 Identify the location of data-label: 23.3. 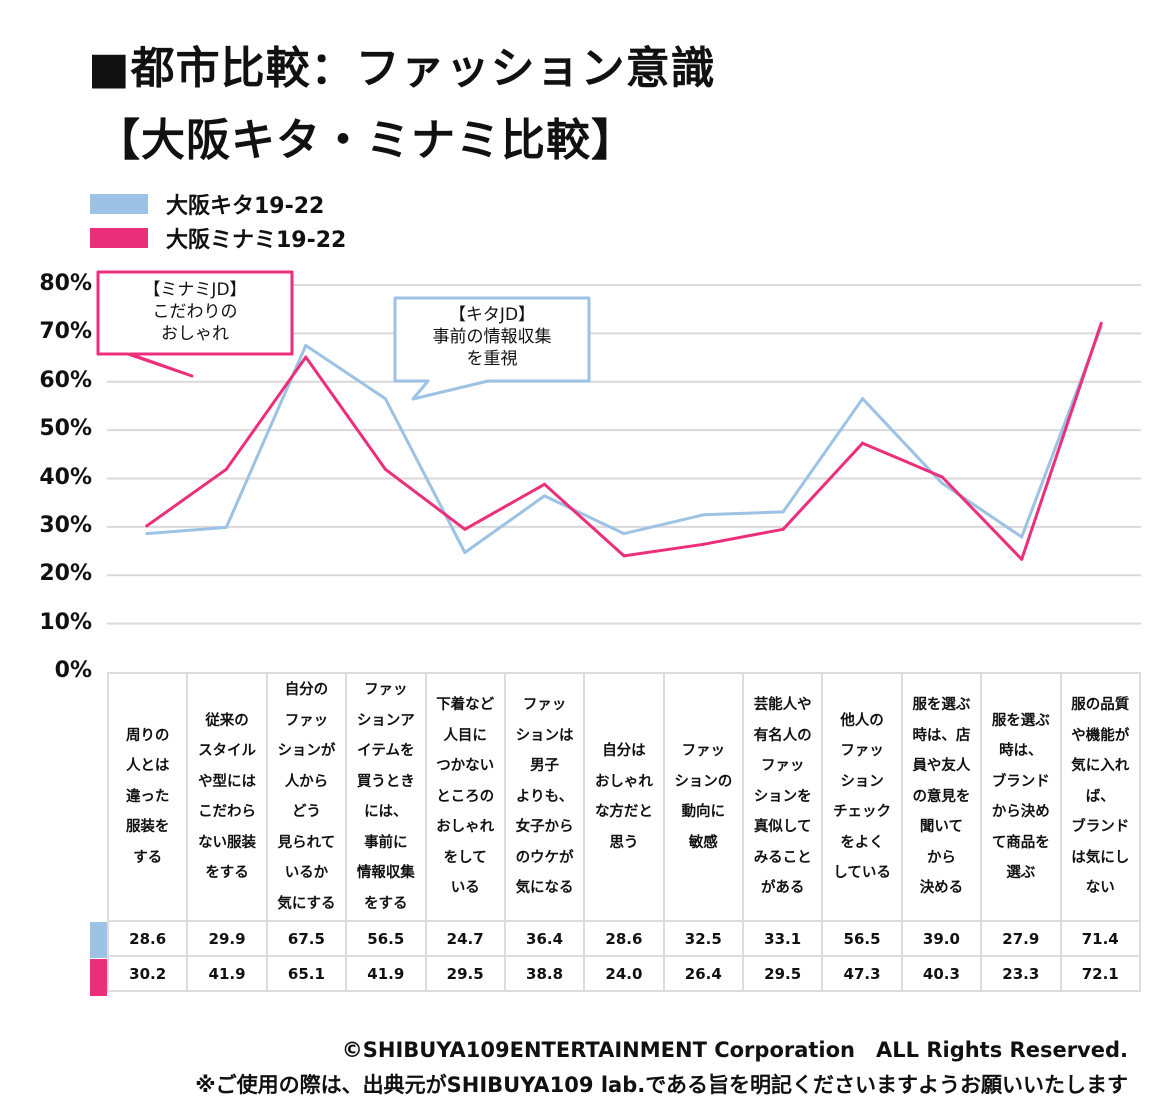
(1021, 973).